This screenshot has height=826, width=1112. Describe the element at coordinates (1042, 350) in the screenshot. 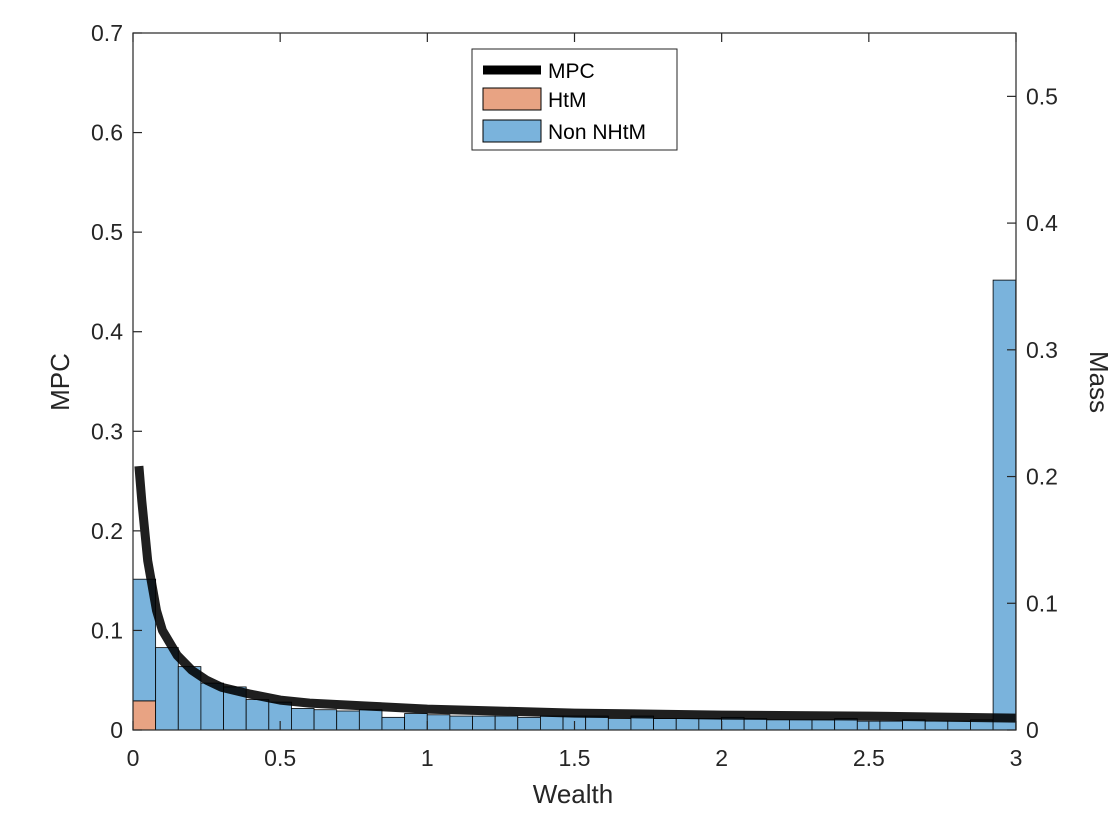

I see `y-right-tick-label: 0.3` at that location.